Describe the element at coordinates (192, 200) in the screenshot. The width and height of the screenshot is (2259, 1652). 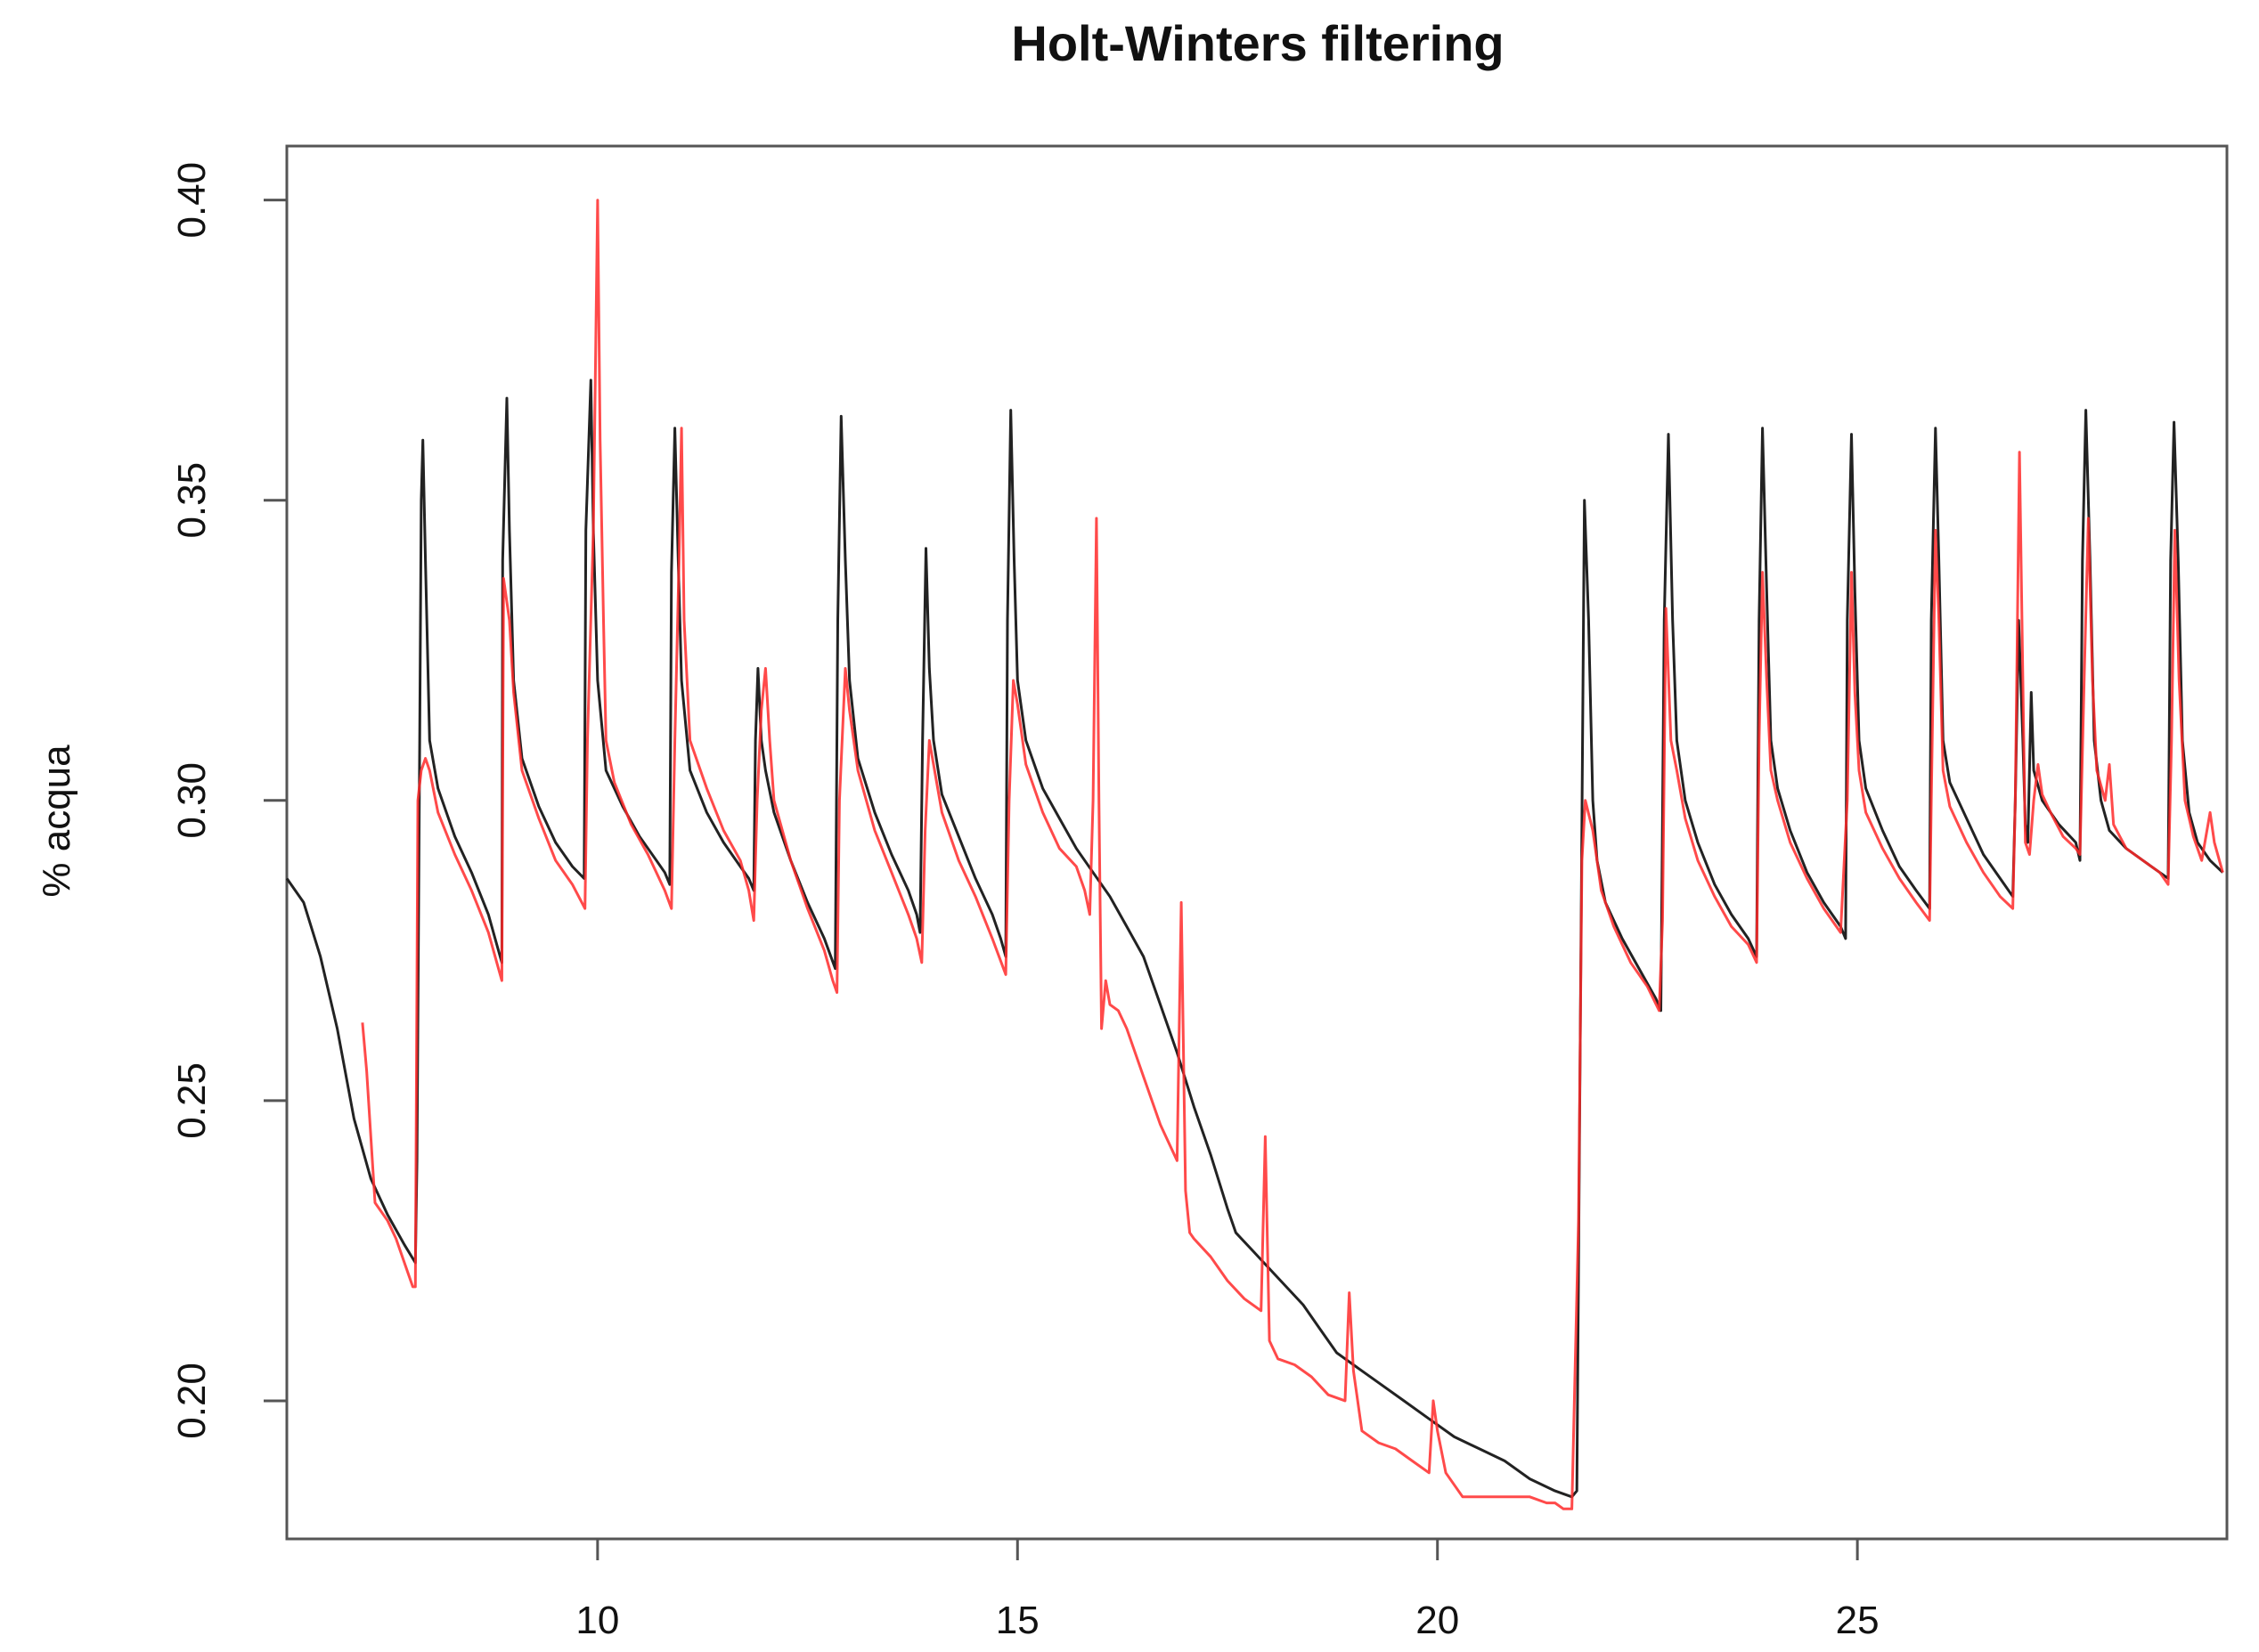
I see `y-tick-label: 0.40` at that location.